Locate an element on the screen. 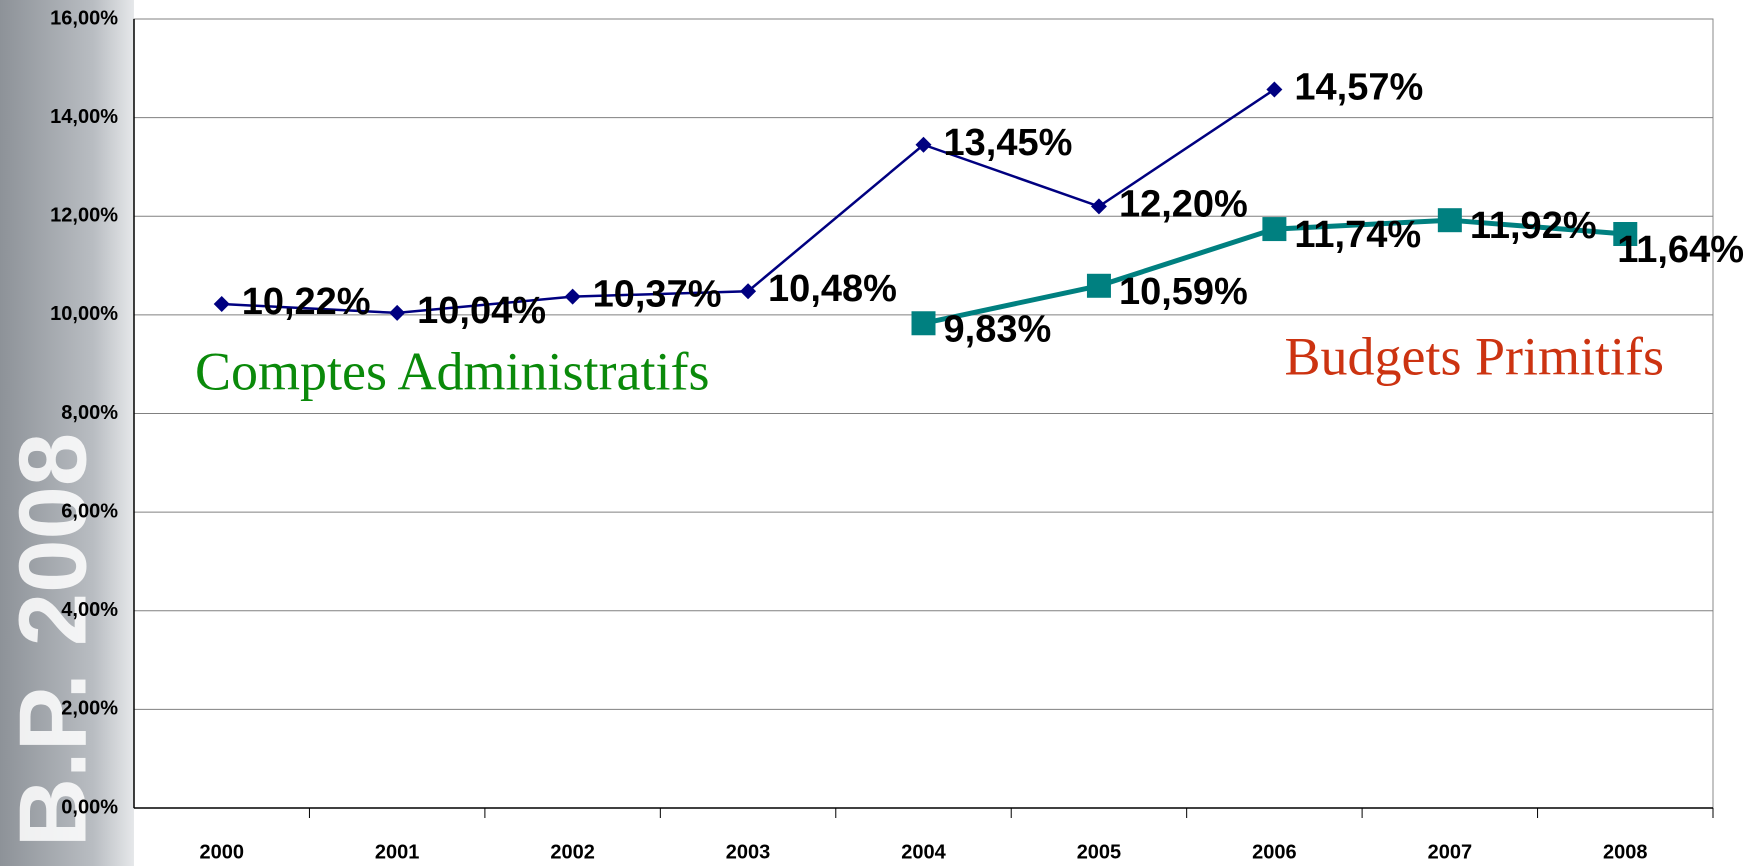  x-tick-label: 2003 is located at coordinates (748, 852).